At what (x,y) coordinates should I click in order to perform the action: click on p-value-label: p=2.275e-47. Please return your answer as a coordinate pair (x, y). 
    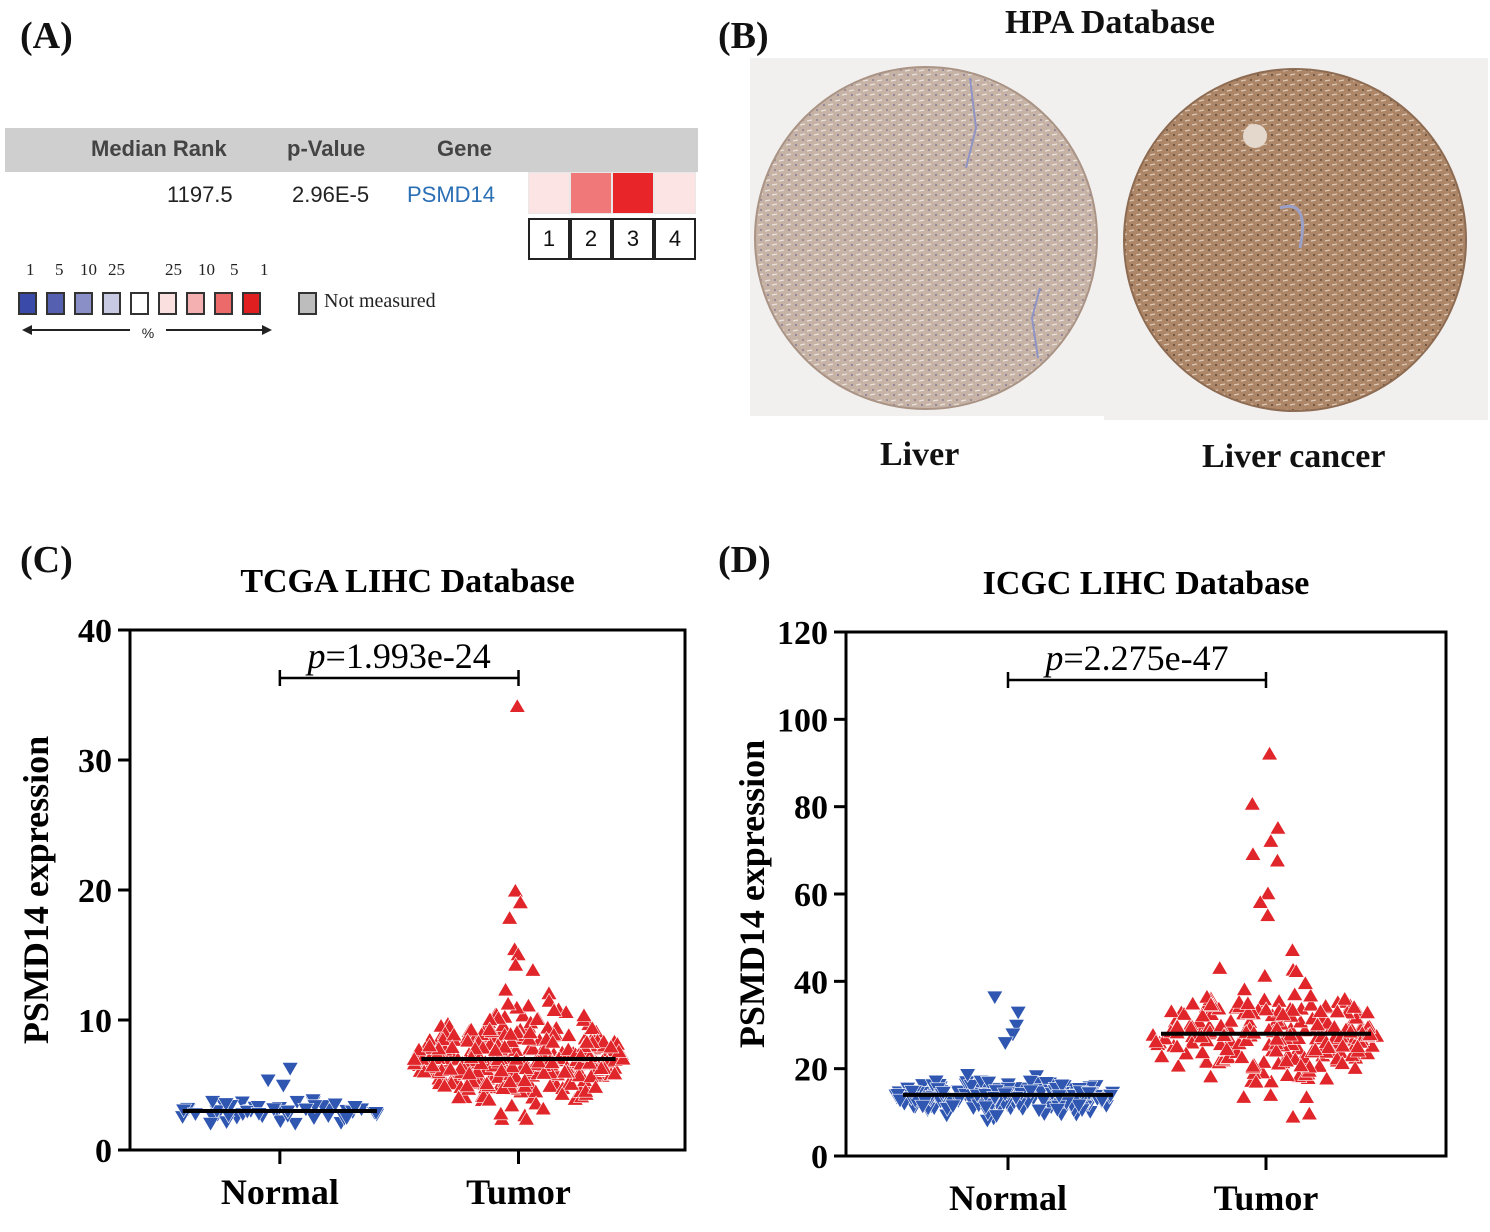
    Looking at the image, I should click on (1135, 658).